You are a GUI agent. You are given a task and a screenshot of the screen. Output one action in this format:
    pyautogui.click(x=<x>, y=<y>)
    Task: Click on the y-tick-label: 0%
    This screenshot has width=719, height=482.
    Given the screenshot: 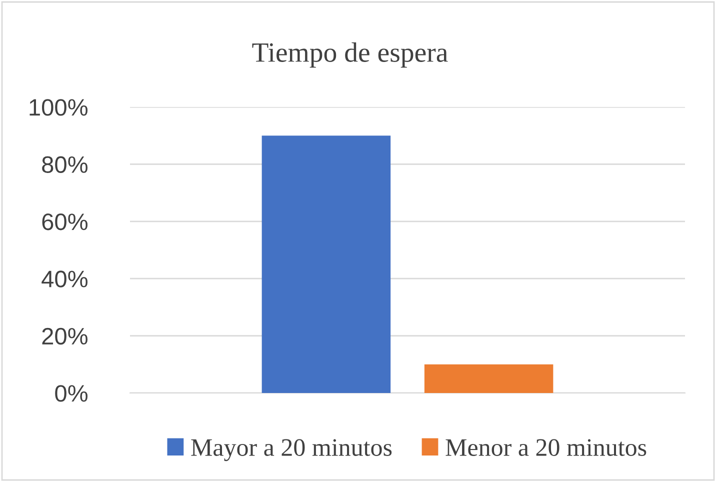 What is the action you would take?
    pyautogui.click(x=71, y=393)
    